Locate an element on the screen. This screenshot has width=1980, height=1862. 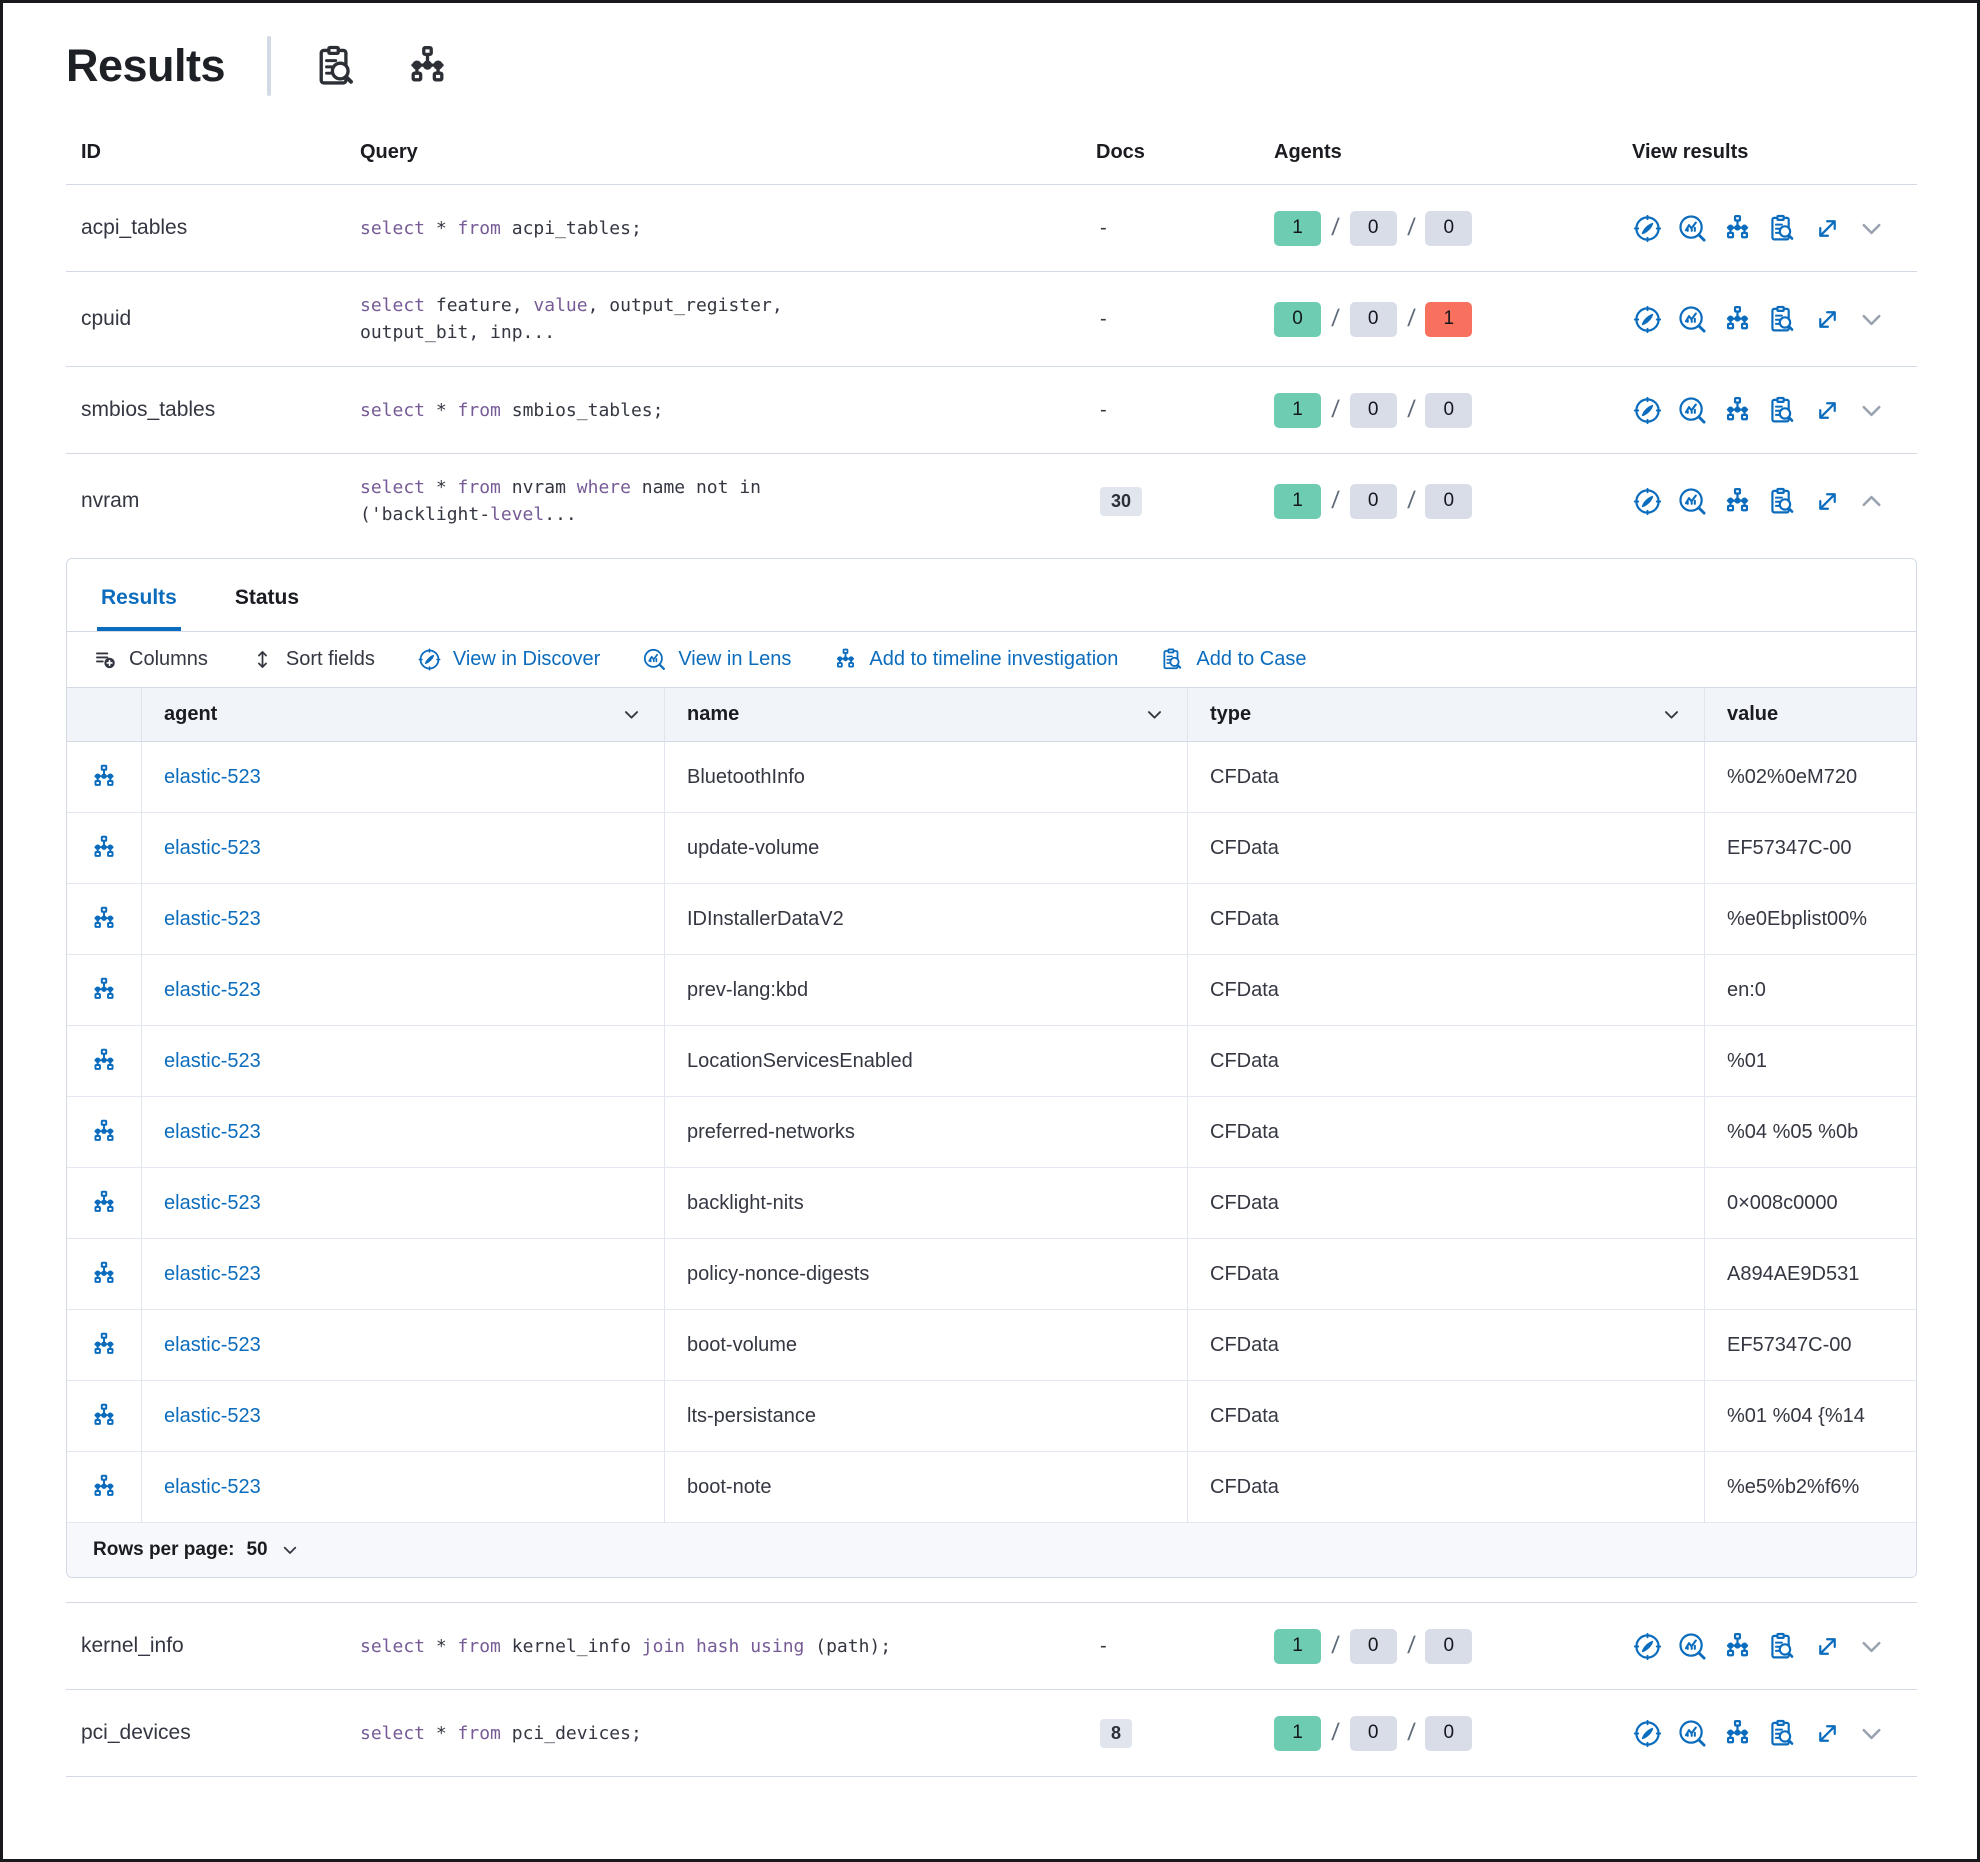
query-code-line: select feature, value, output_register, is located at coordinates (571, 305).